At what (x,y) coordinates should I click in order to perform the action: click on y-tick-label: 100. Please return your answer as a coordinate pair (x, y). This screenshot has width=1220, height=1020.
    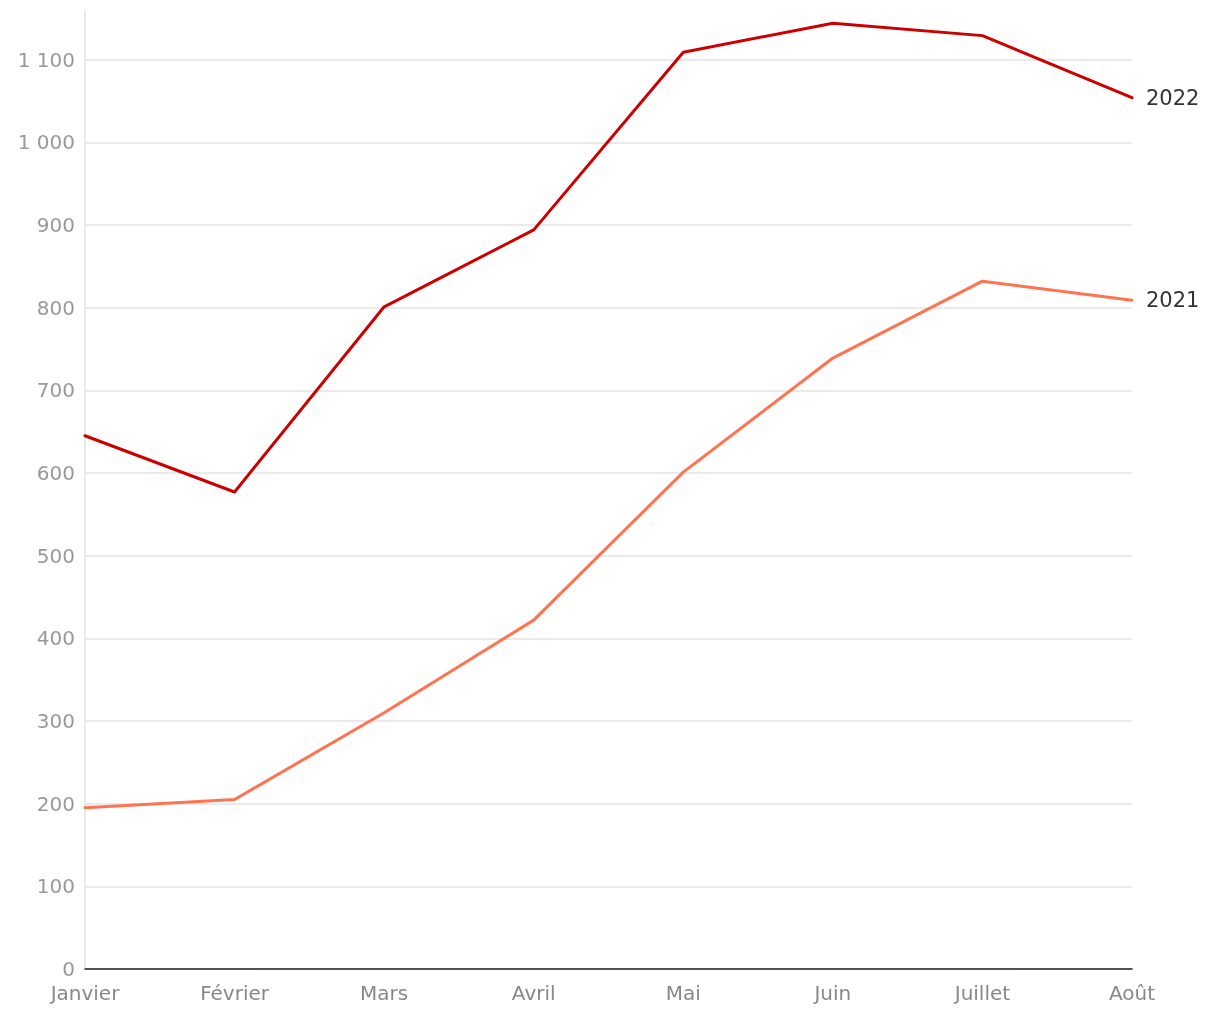
    Looking at the image, I should click on (55, 886).